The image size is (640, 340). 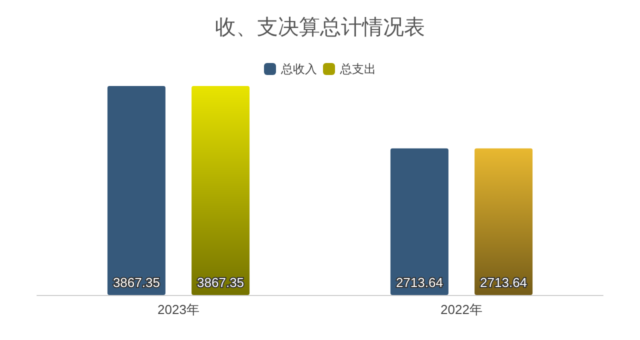 What do you see at coordinates (179, 309) in the screenshot?
I see `x-tick-label: 2023年` at bounding box center [179, 309].